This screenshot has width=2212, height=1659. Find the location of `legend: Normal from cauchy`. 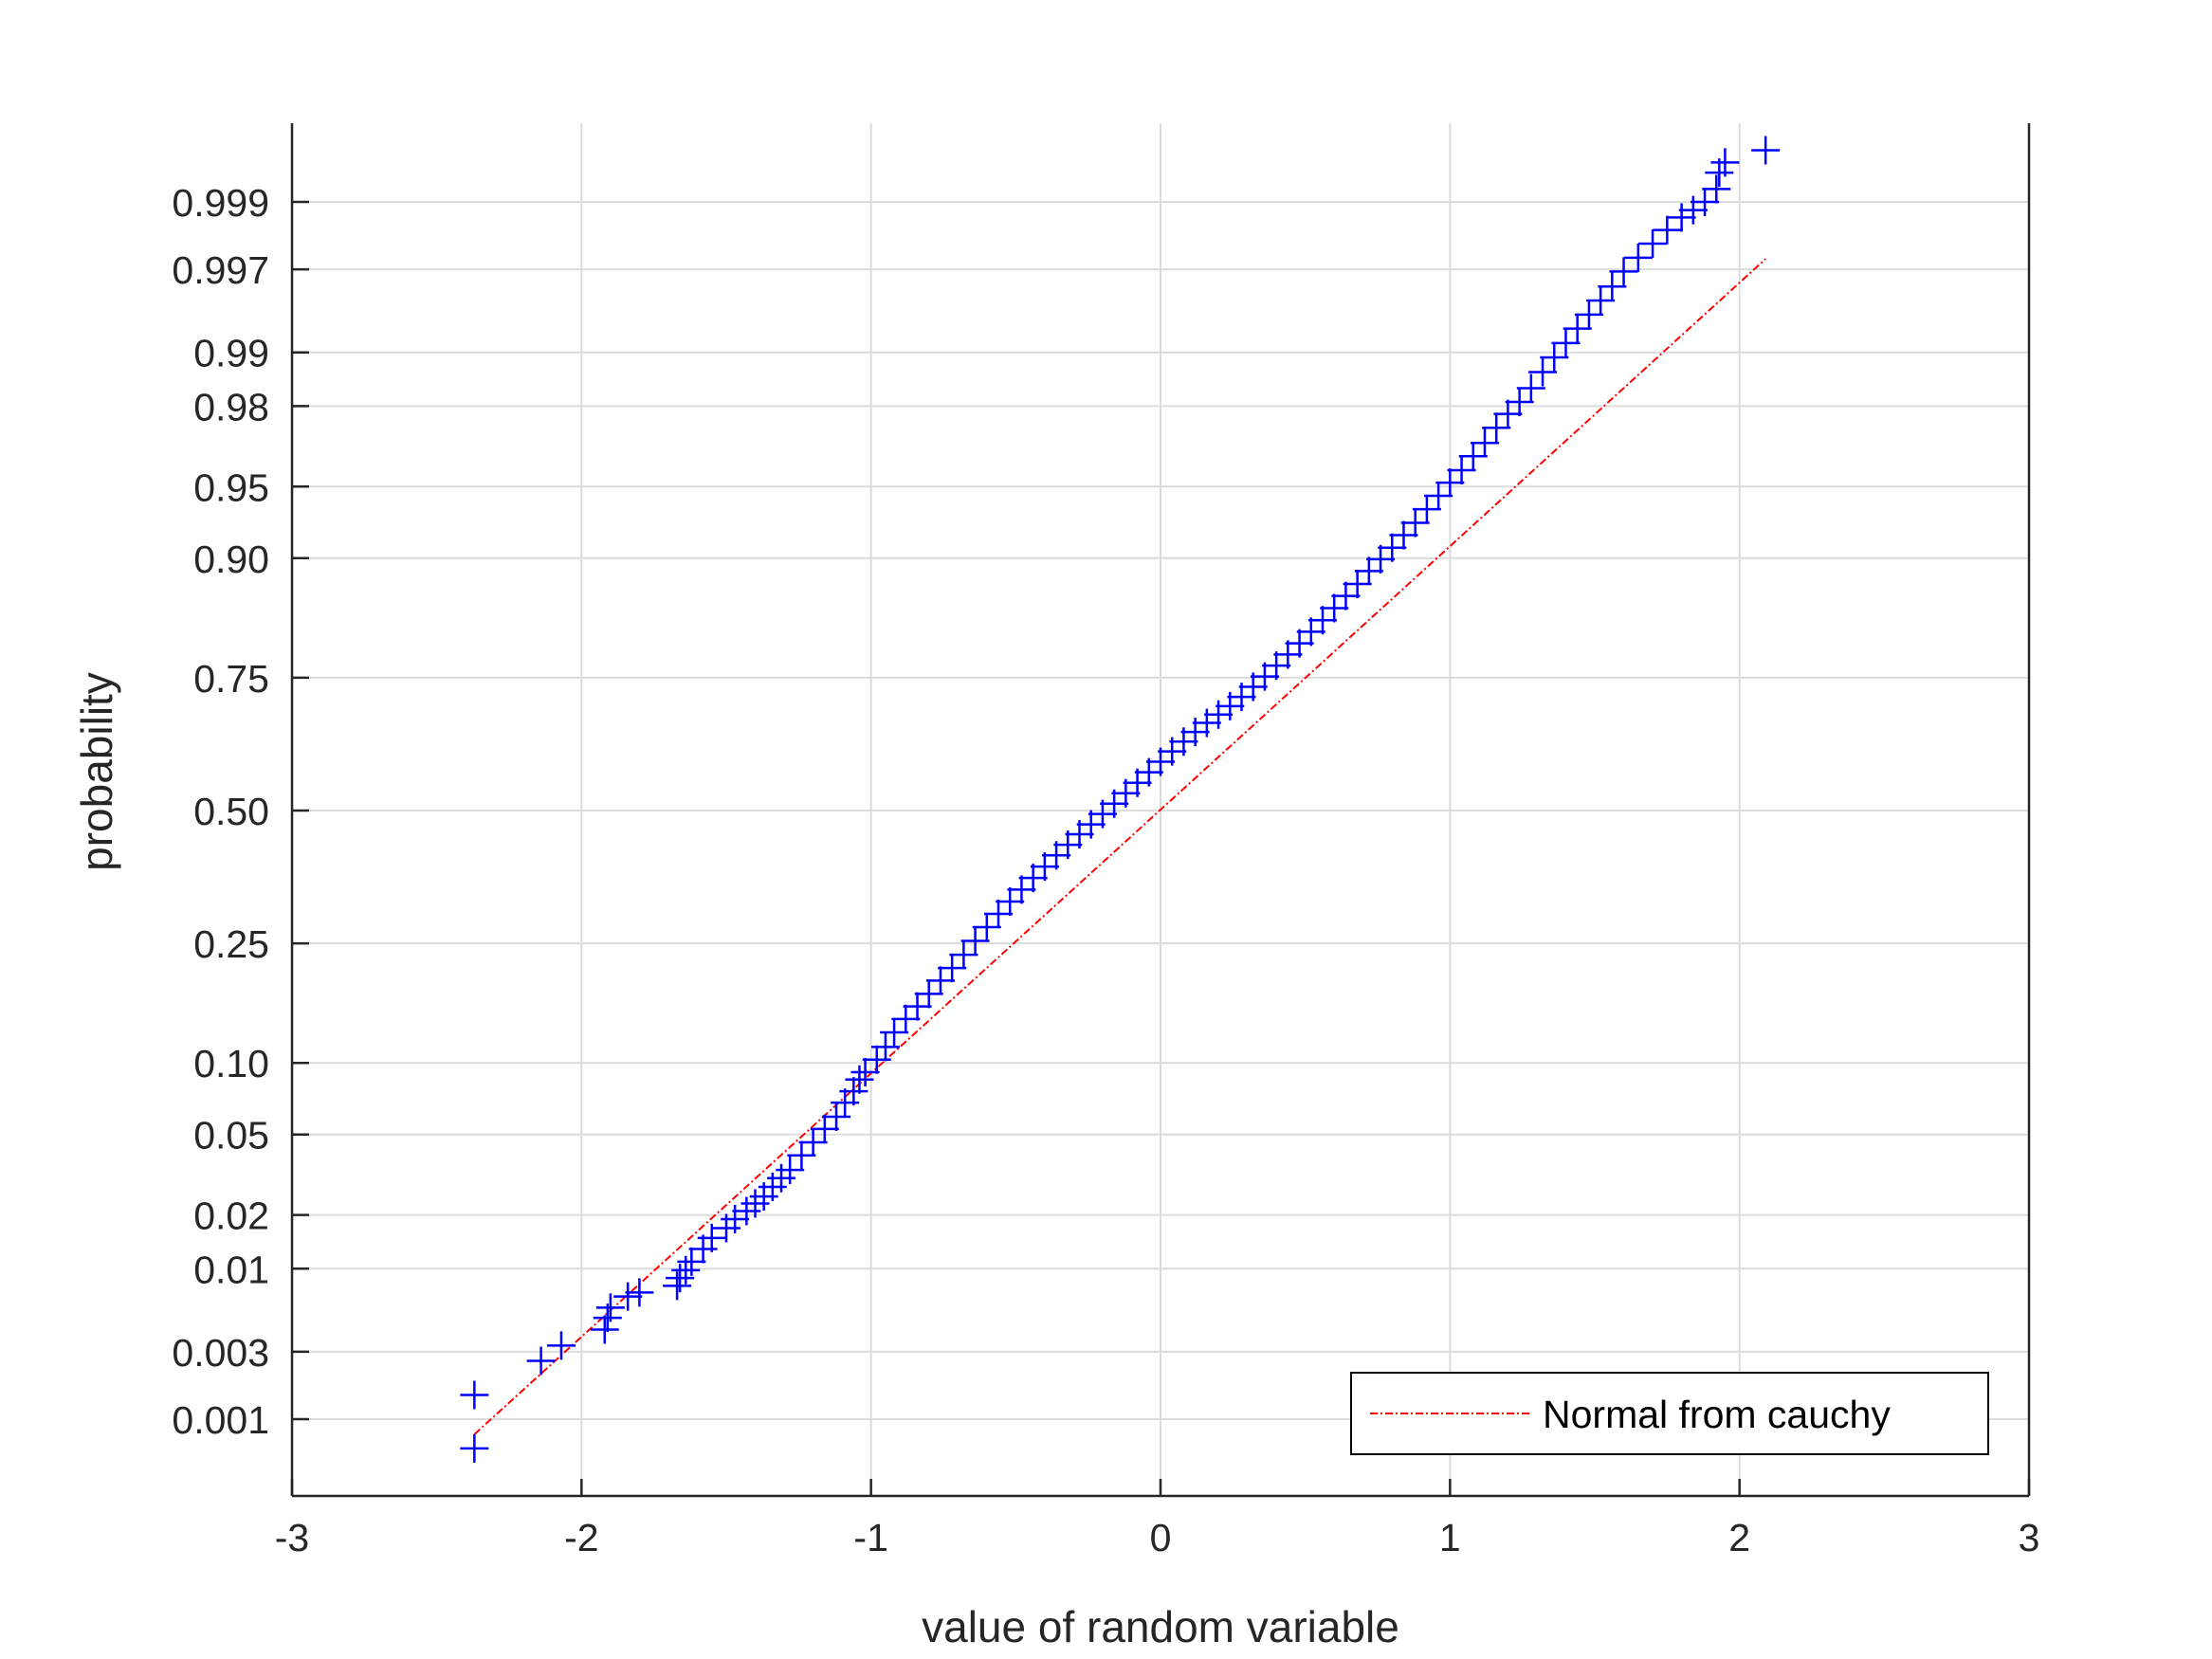

legend: Normal from cauchy is located at coordinates (1669, 1413).